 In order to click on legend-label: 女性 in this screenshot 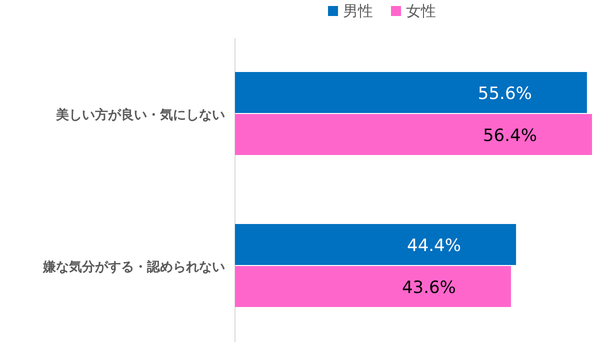, I will do `click(421, 11)`.